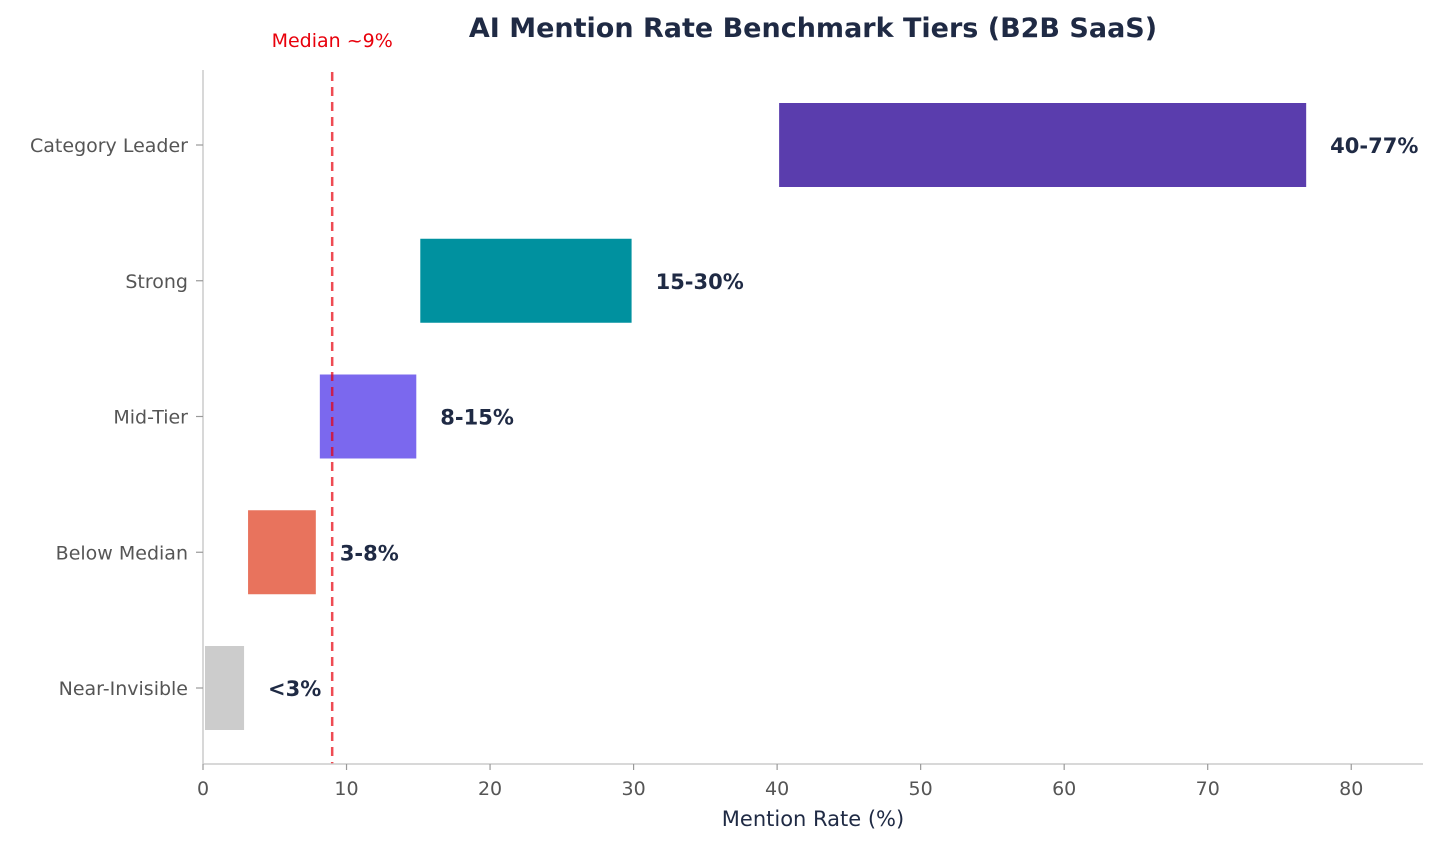 The height and width of the screenshot is (845, 1442). What do you see at coordinates (123, 689) in the screenshot?
I see `y-tick-label: Near-Invisible` at bounding box center [123, 689].